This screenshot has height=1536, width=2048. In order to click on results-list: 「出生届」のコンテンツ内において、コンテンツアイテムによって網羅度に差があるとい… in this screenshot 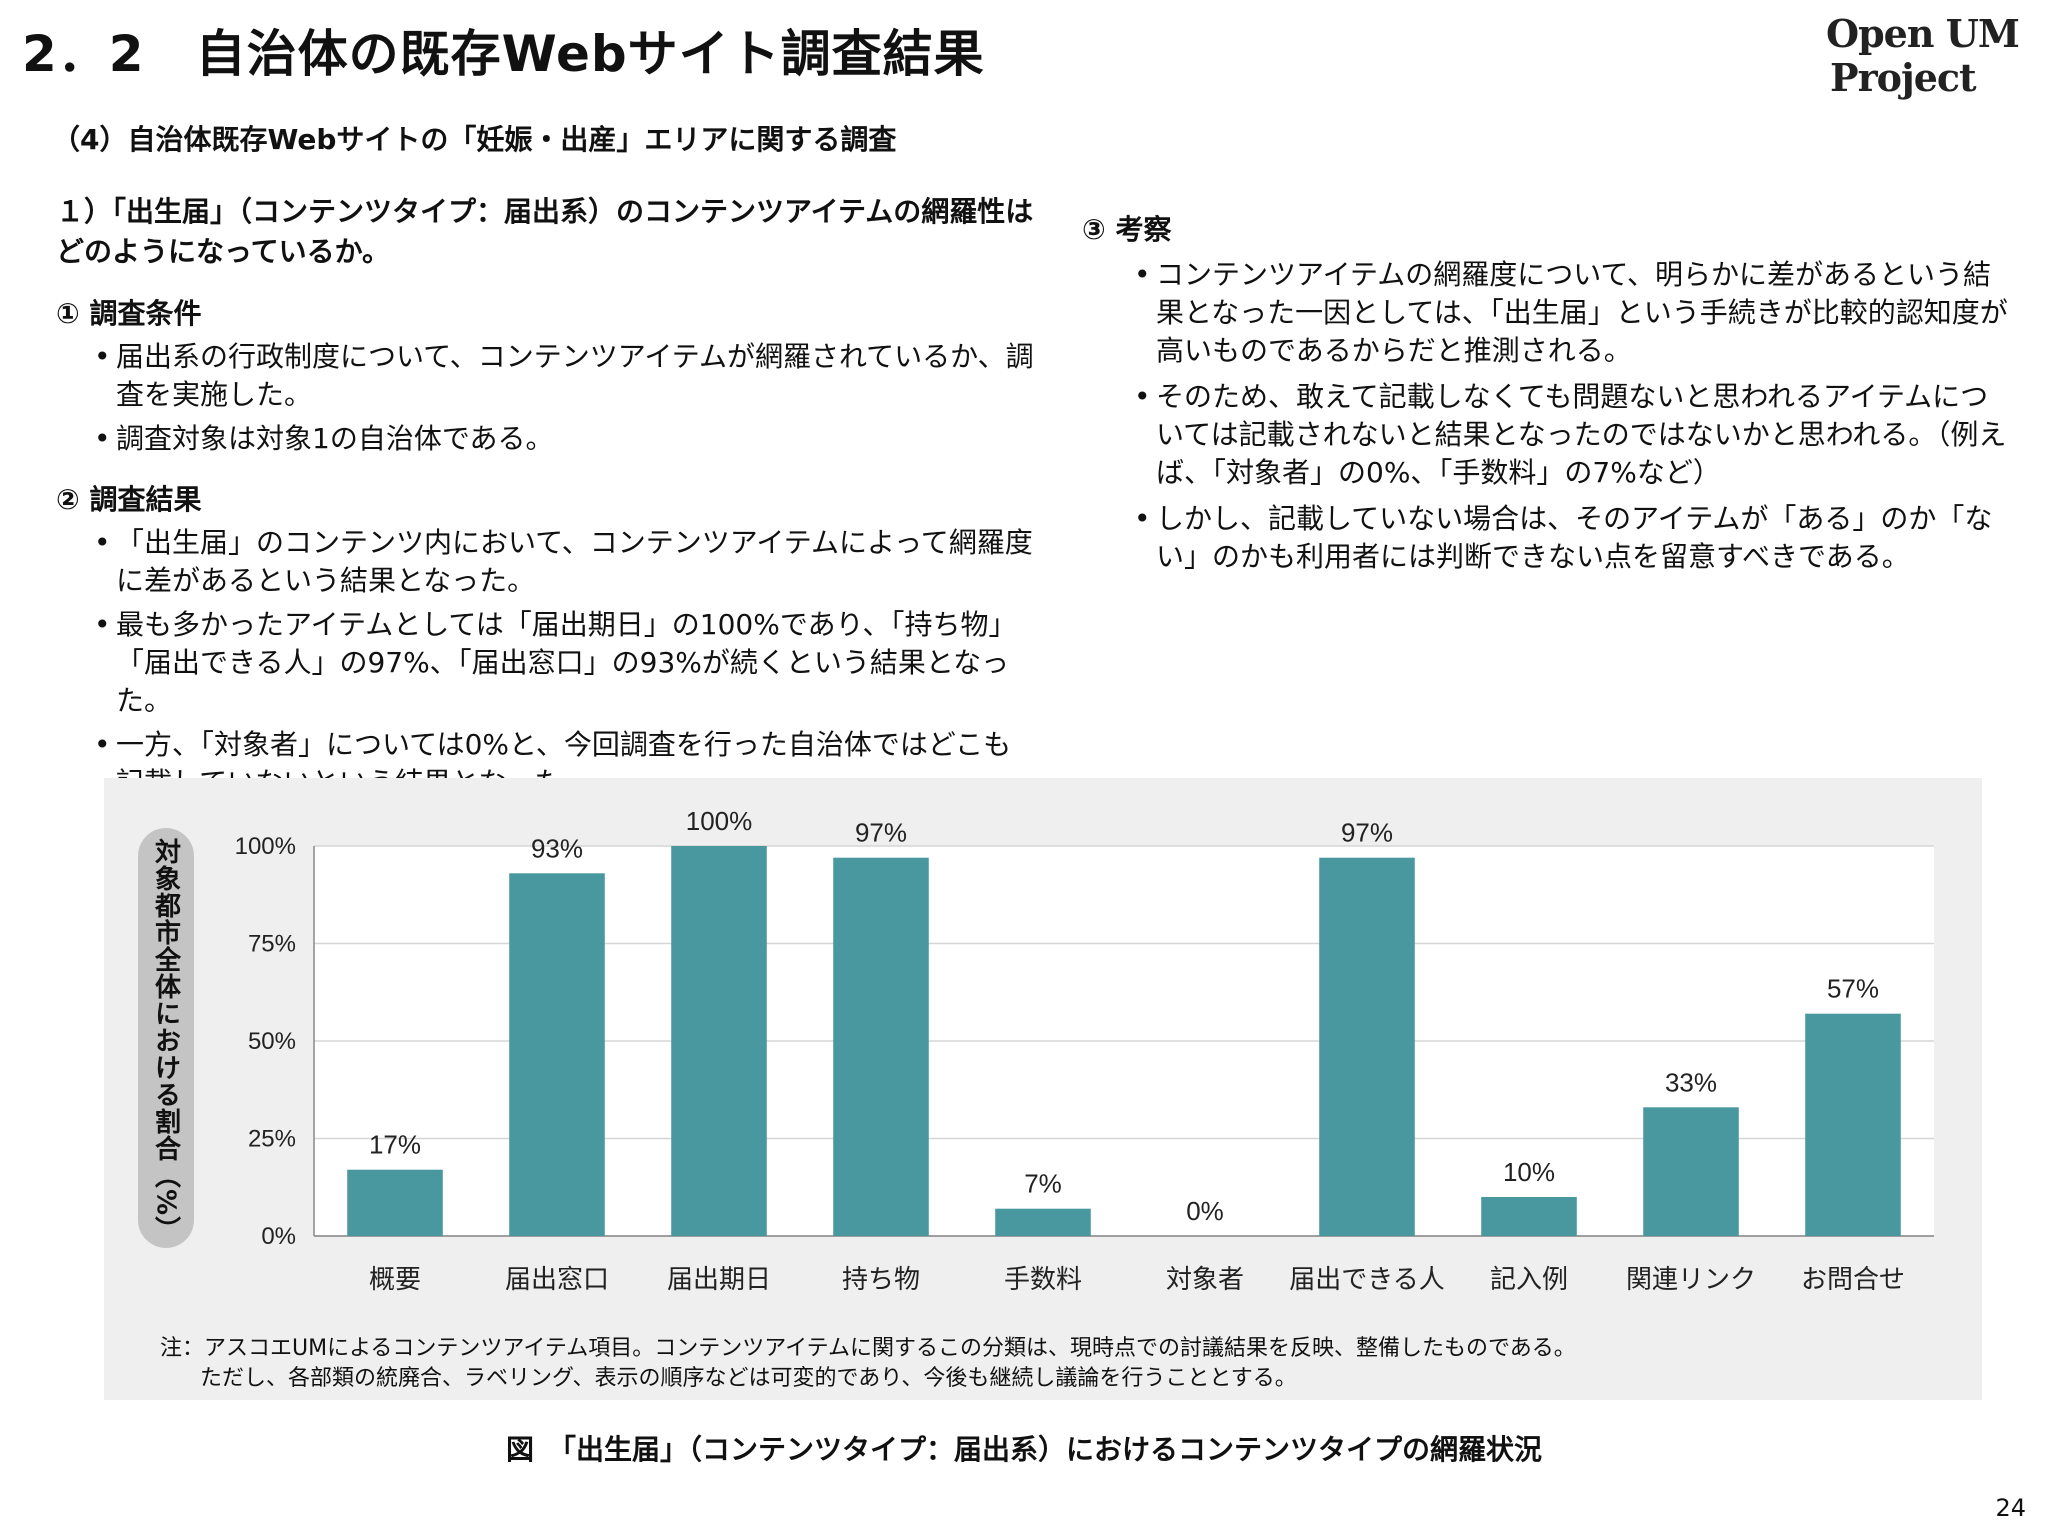, I will do `click(546, 663)`.